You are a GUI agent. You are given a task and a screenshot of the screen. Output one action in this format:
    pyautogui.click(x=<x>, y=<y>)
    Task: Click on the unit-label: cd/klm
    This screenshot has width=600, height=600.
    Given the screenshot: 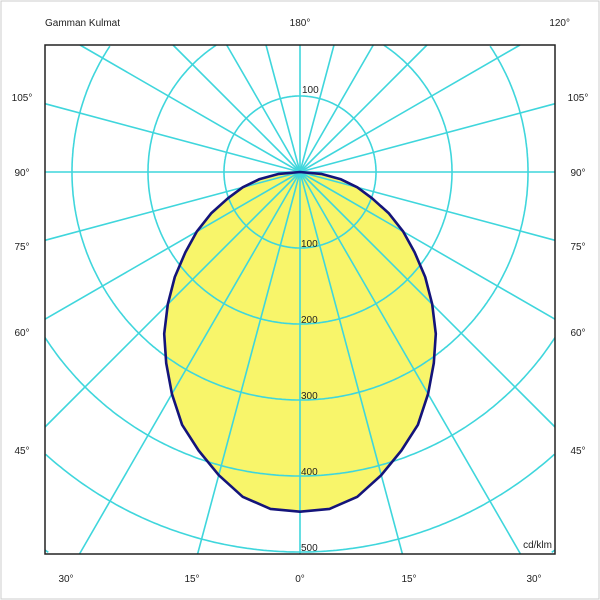 What is the action you would take?
    pyautogui.click(x=537, y=545)
    